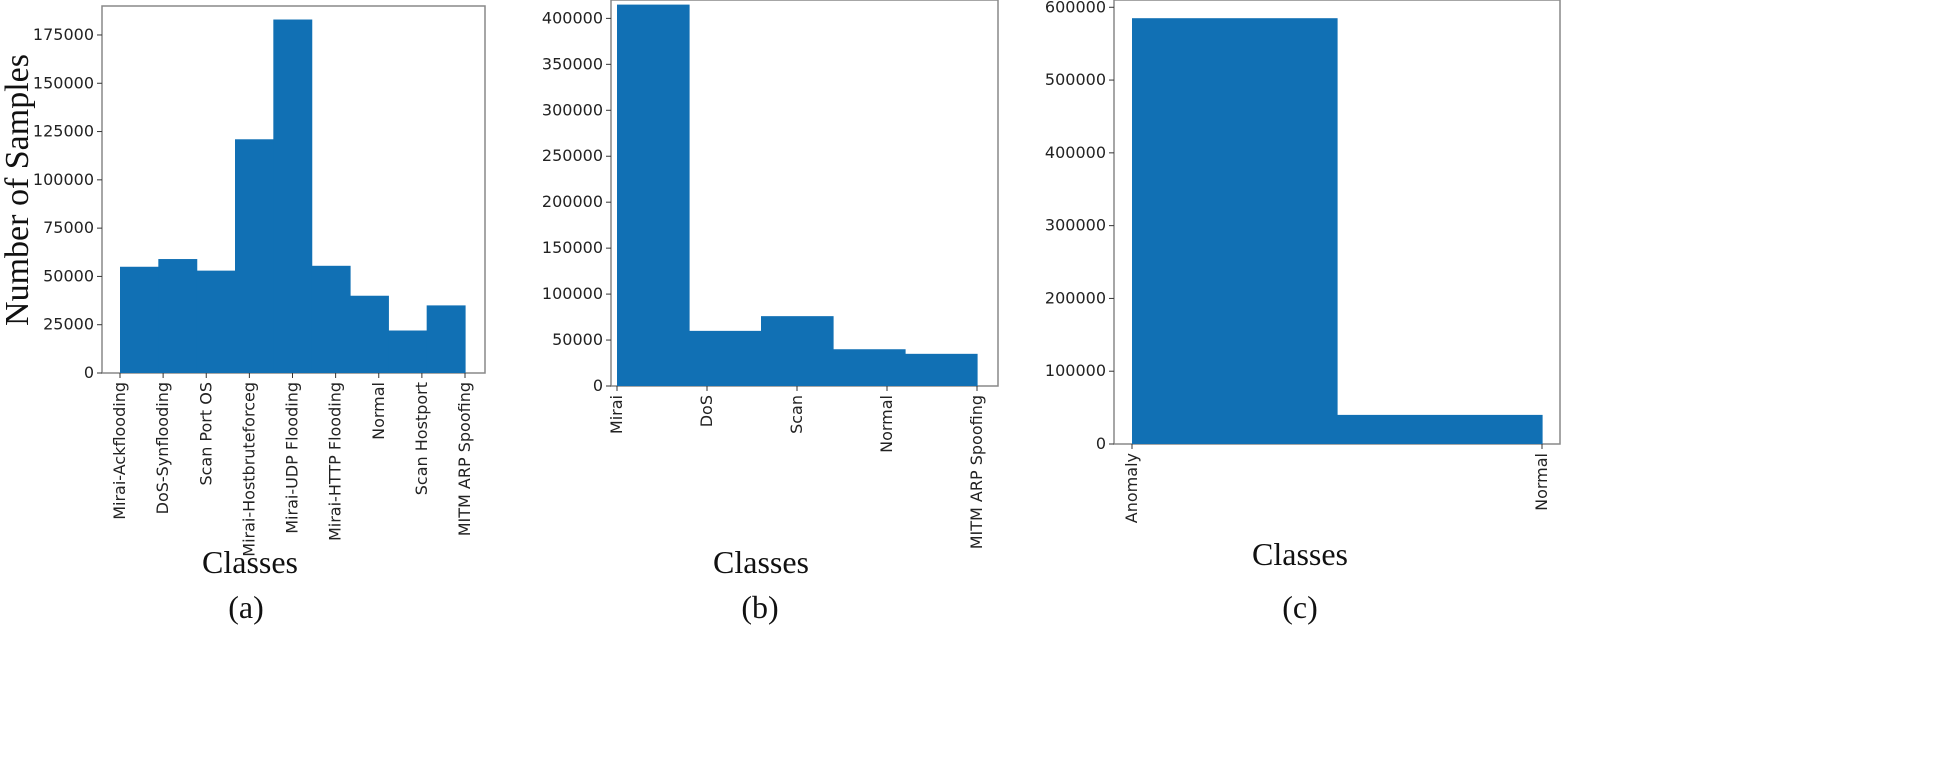 The width and height of the screenshot is (1950, 779). What do you see at coordinates (1300, 554) in the screenshot?
I see `x-axis-label-c: Classes` at bounding box center [1300, 554].